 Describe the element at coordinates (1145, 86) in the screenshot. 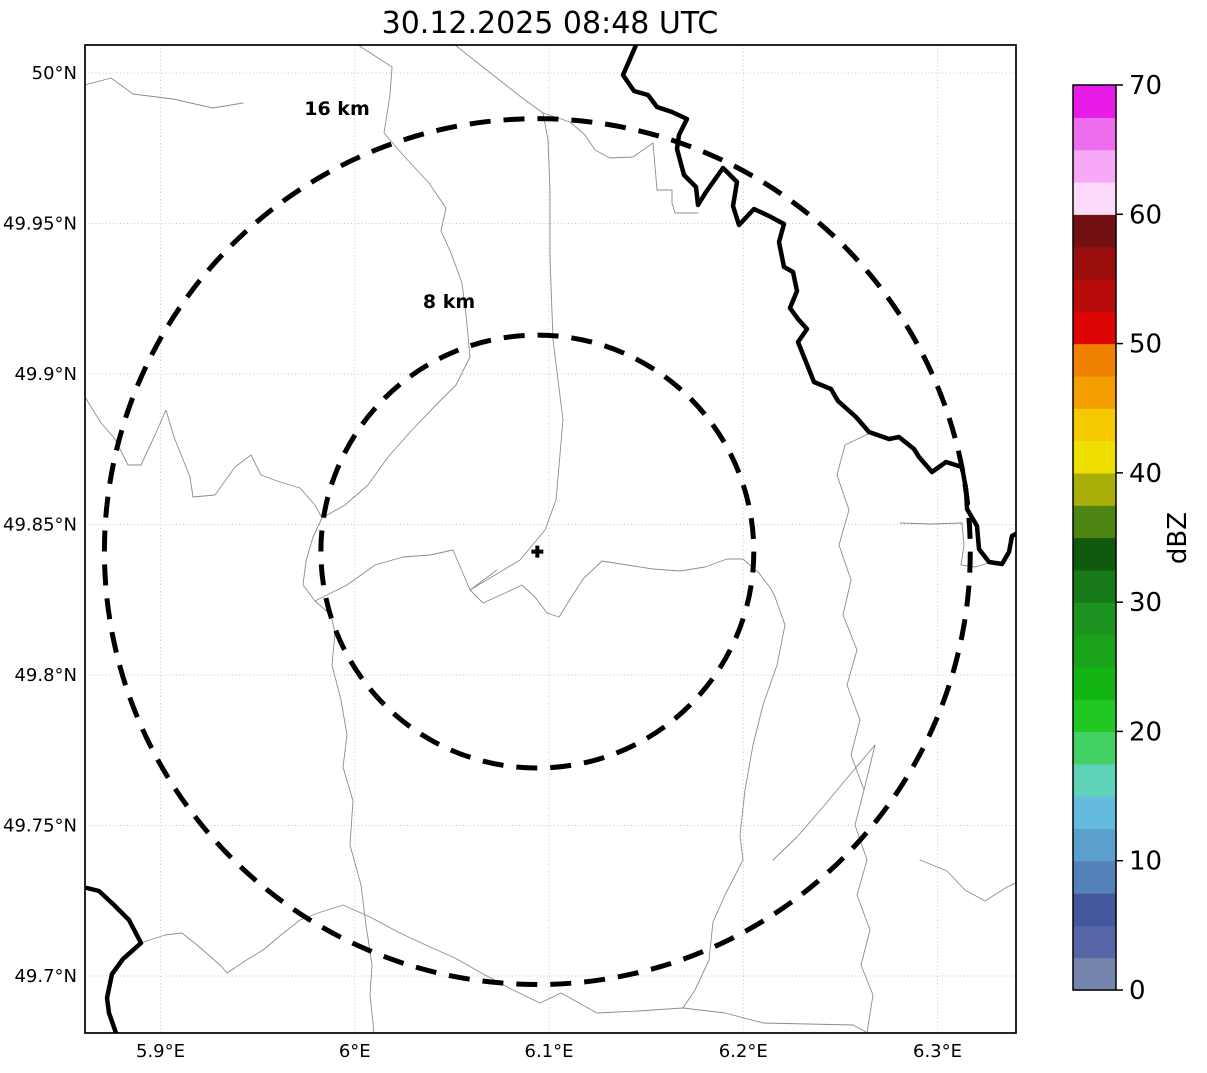

I see `colorbar-tick-label: 70` at that location.